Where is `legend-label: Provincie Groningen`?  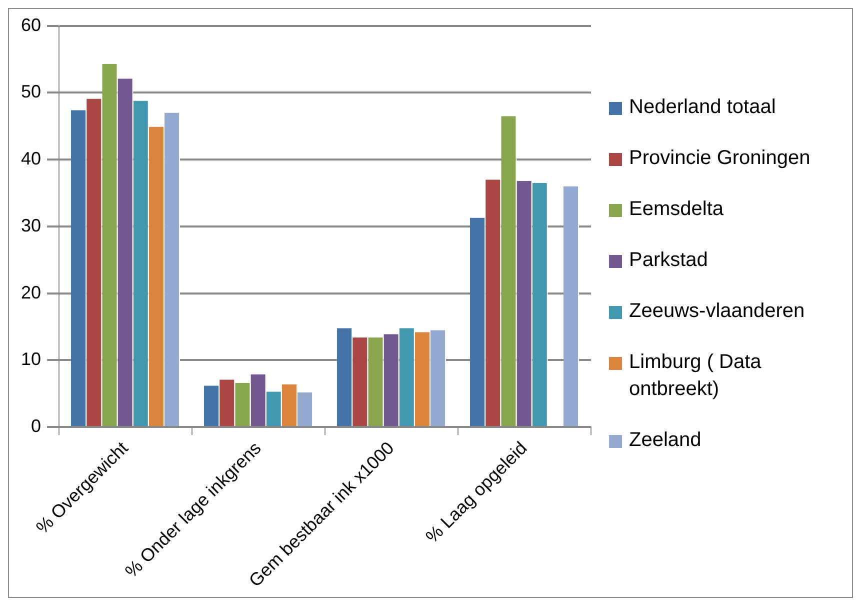 legend-label: Provincie Groningen is located at coordinates (719, 158).